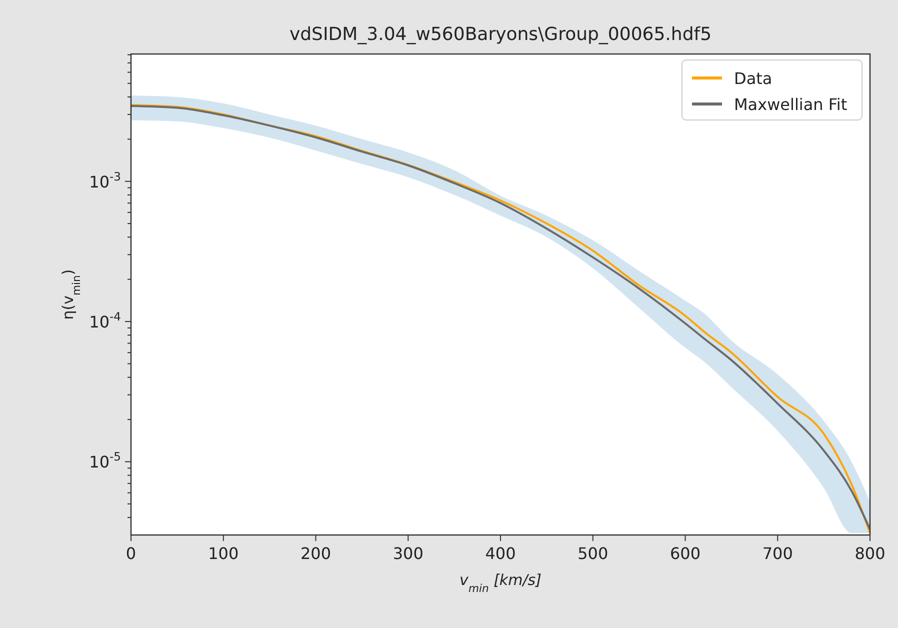 The image size is (898, 628). What do you see at coordinates (501, 582) in the screenshot?
I see `x-axis-title: v$_{min}$ [km/s]` at bounding box center [501, 582].